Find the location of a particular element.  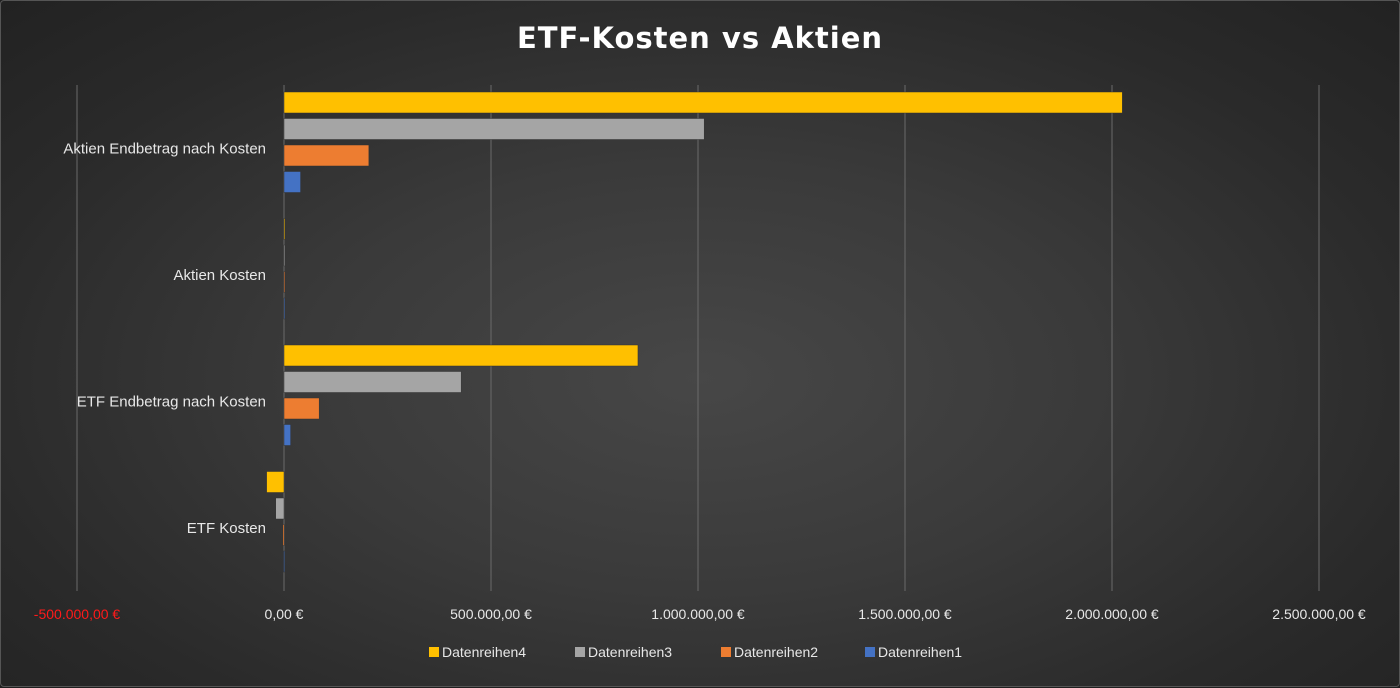

x-tick-label: -500.000,00 € is located at coordinates (77, 614).